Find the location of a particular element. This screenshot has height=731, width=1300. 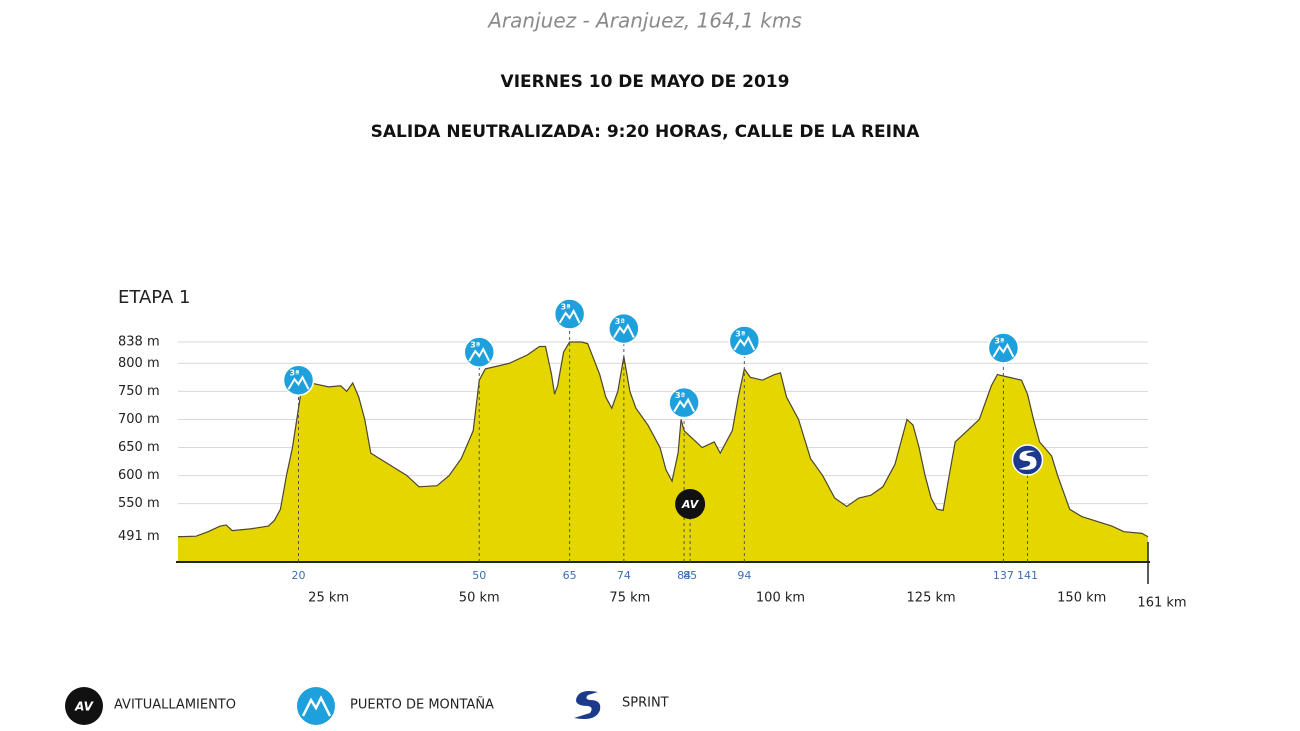

legend-icon-sprint is located at coordinates (587, 705).